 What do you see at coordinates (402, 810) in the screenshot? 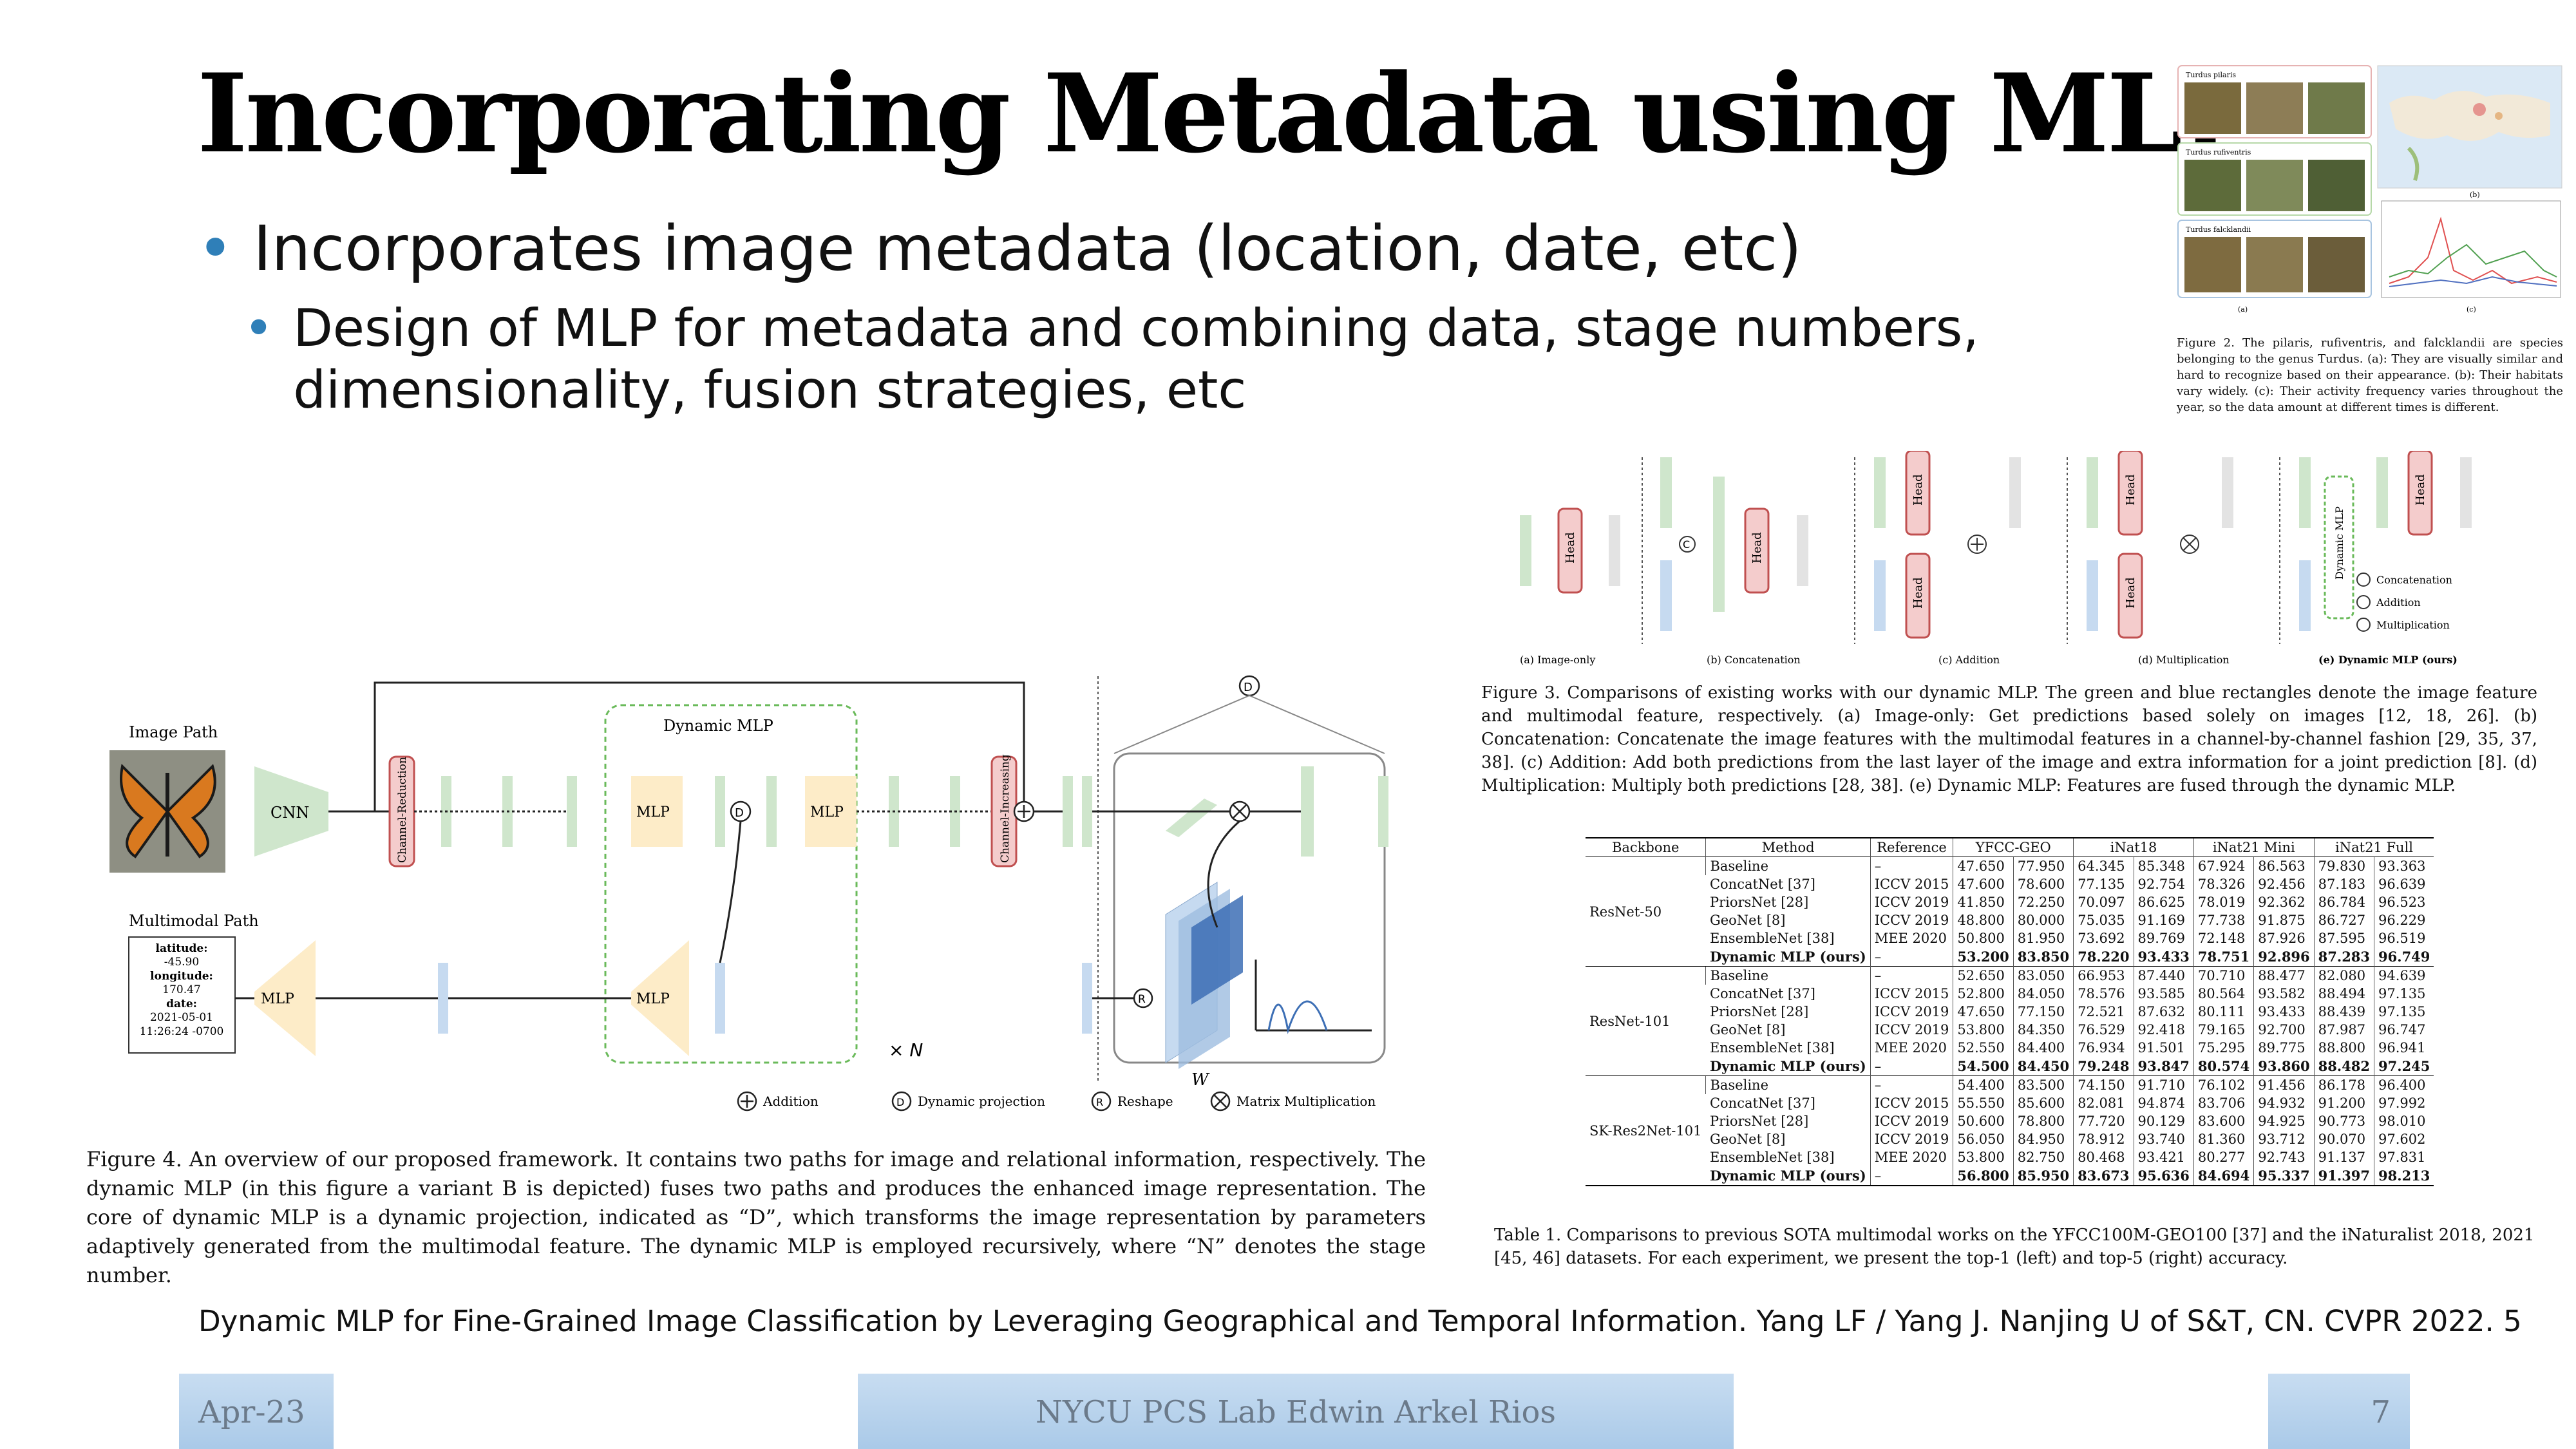
I see `channel-reduction-label: Channel-Reduction` at bounding box center [402, 810].